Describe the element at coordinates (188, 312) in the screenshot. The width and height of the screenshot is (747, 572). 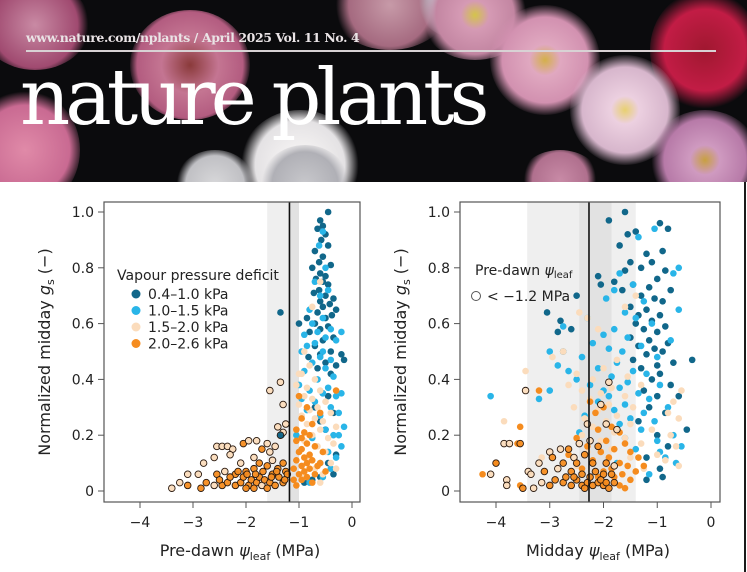
I see `legend-entry-label: 1.0–1.5 kPa` at that location.